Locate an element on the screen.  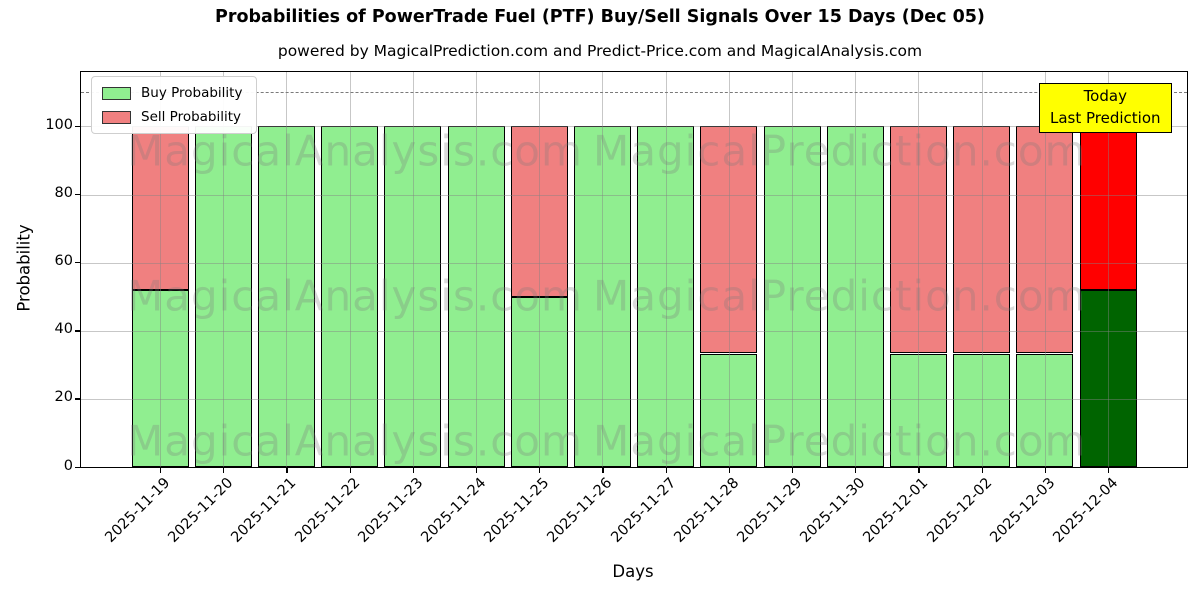
x-tick-label: 2025-11-24 is located at coordinates (454, 510).